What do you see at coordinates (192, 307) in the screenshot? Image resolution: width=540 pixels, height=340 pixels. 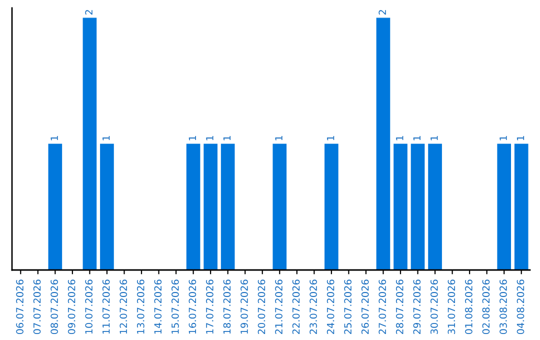 I see `x-tick-label: 16.07.2026` at bounding box center [192, 307].